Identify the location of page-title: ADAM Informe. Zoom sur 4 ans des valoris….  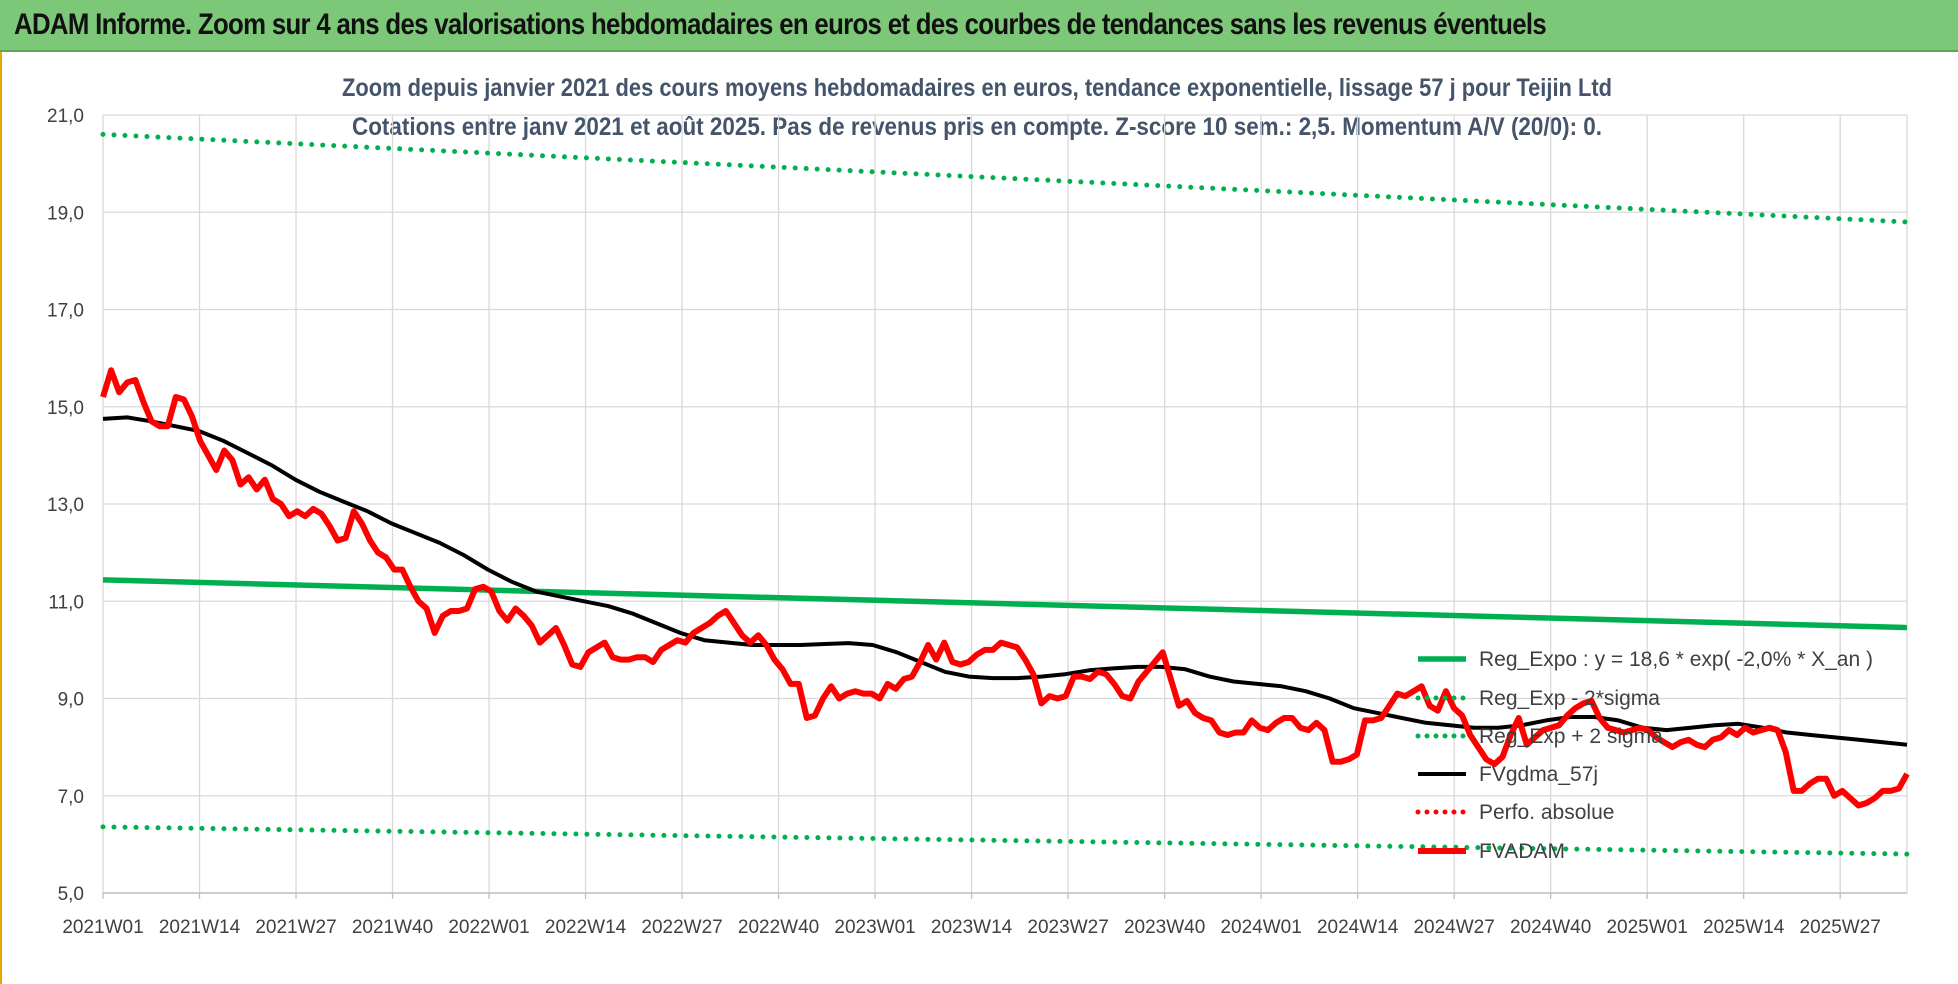
(780, 24).